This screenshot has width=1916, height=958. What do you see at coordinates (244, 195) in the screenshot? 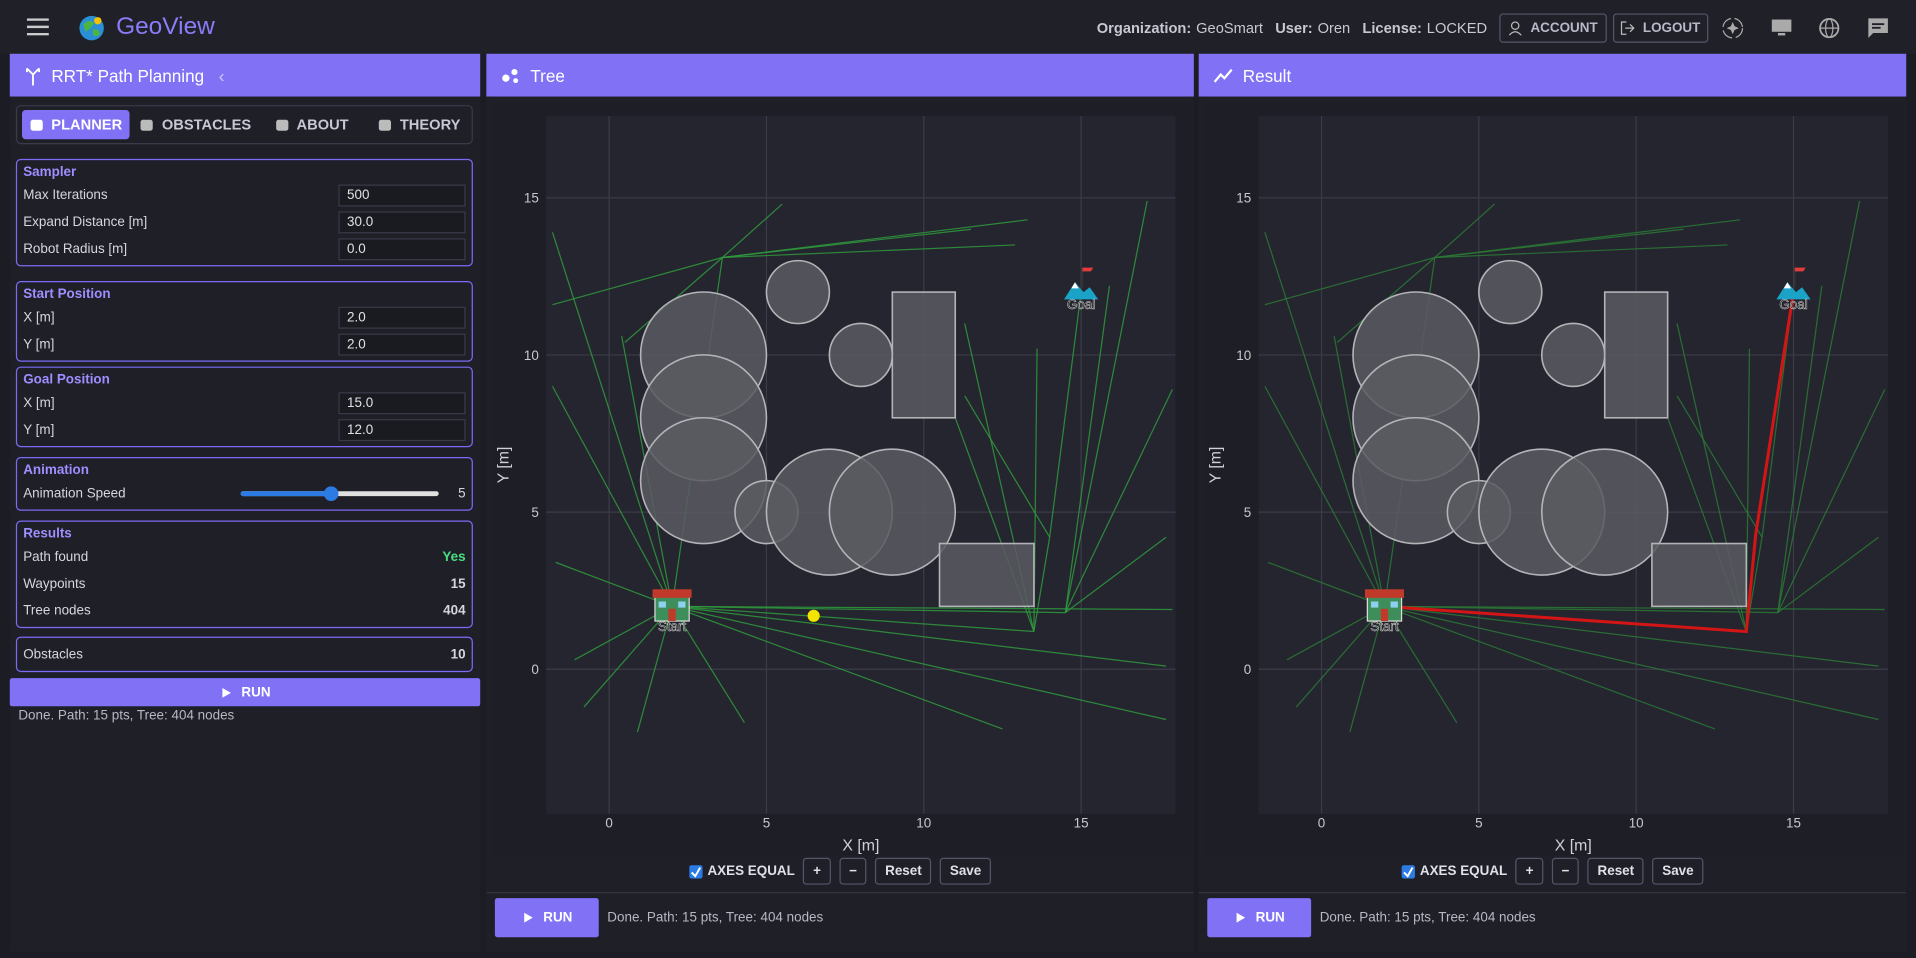
I see `field-row: Max Iterations 500` at bounding box center [244, 195].